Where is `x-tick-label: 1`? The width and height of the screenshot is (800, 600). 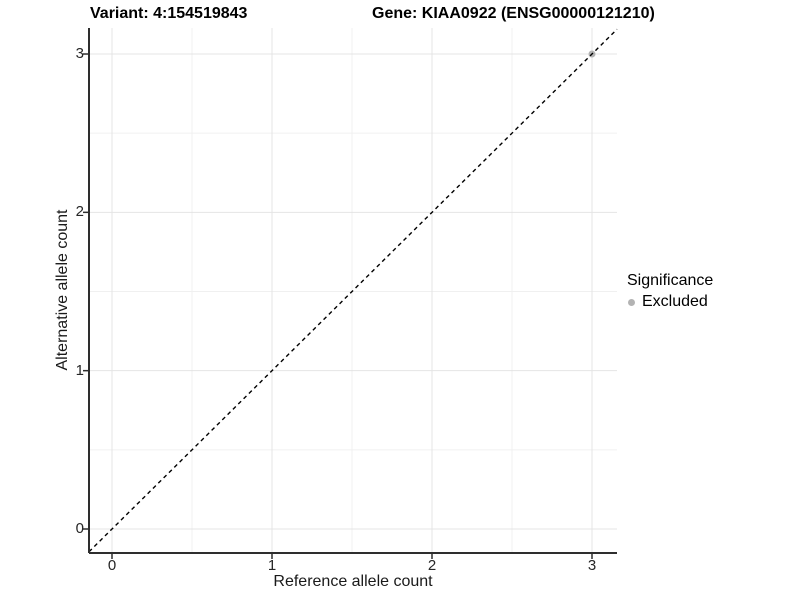
x-tick-label: 1 is located at coordinates (272, 565).